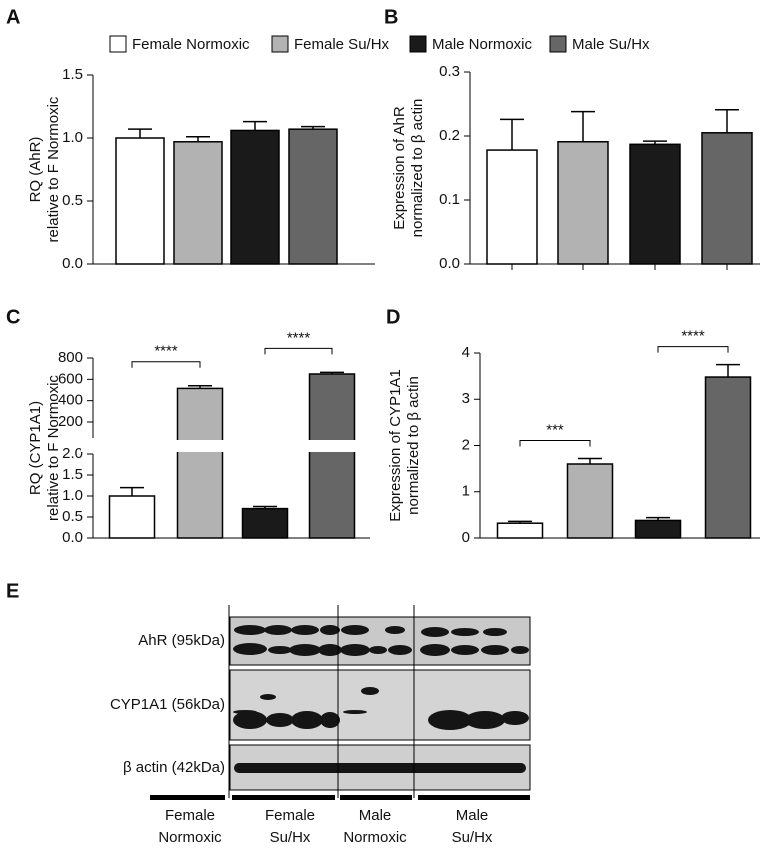  What do you see at coordinates (72, 453) in the screenshot?
I see `y-tick-label: 2.0` at bounding box center [72, 453].